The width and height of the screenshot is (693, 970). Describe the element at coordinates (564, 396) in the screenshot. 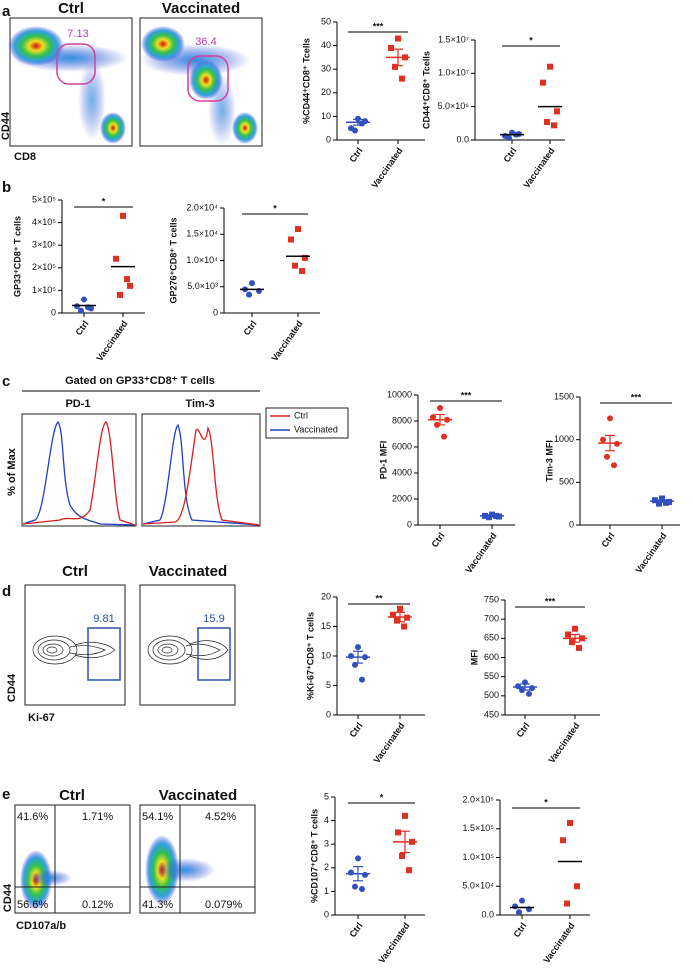

I see `y-tick-label: 1500` at that location.